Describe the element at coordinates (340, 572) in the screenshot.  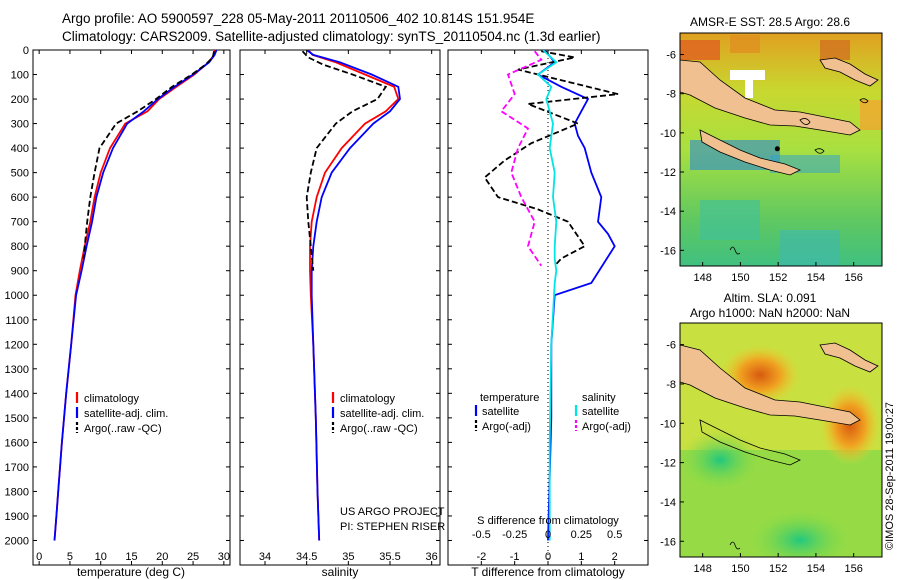
I see `salinity-xlabel: salinity` at that location.